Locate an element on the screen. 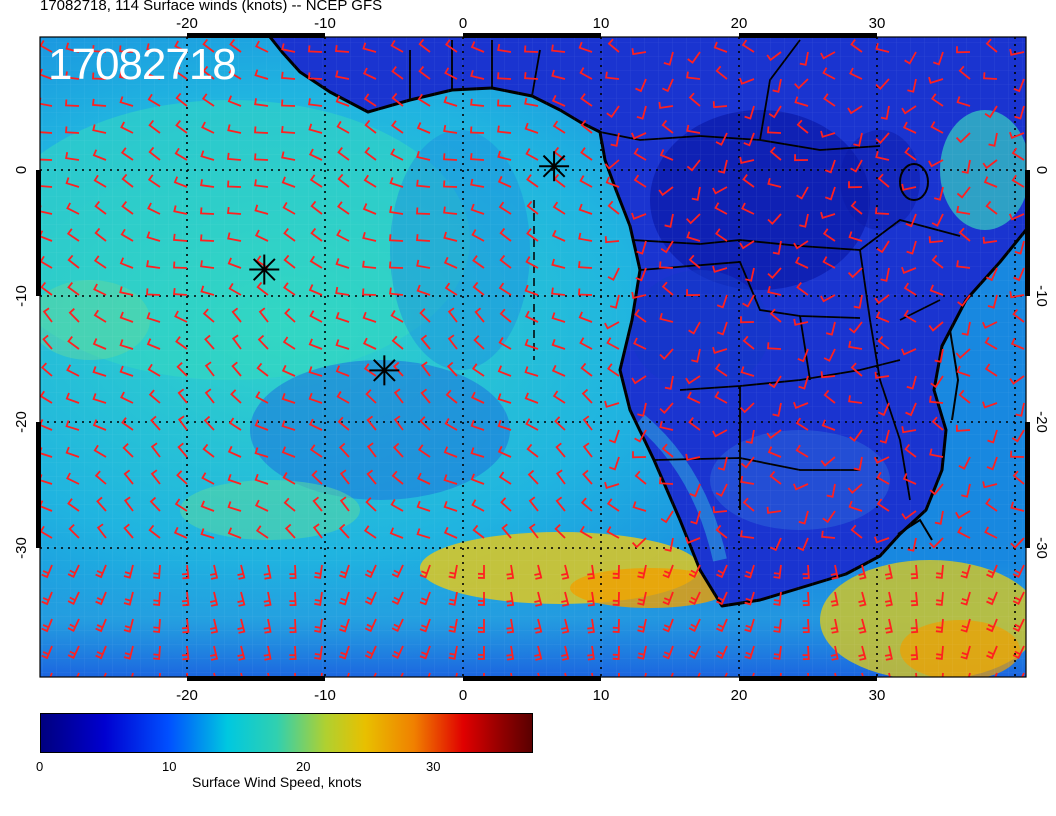 The image size is (1056, 816). top-tick-lon-3: 0 is located at coordinates (463, 23).